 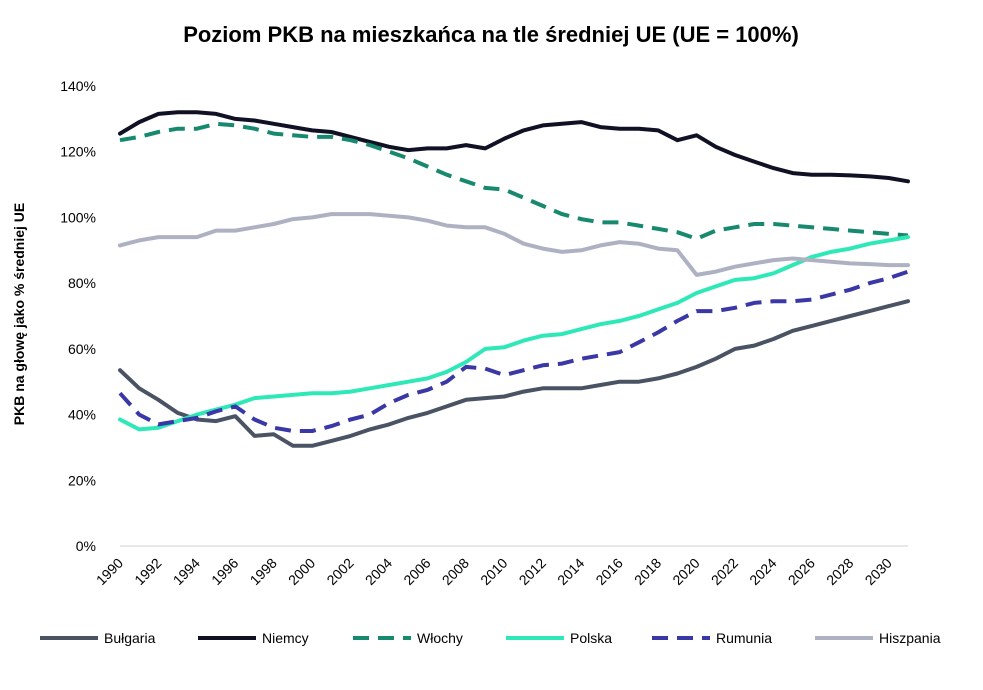 I want to click on y-tick-label: 0%, so click(x=86, y=546).